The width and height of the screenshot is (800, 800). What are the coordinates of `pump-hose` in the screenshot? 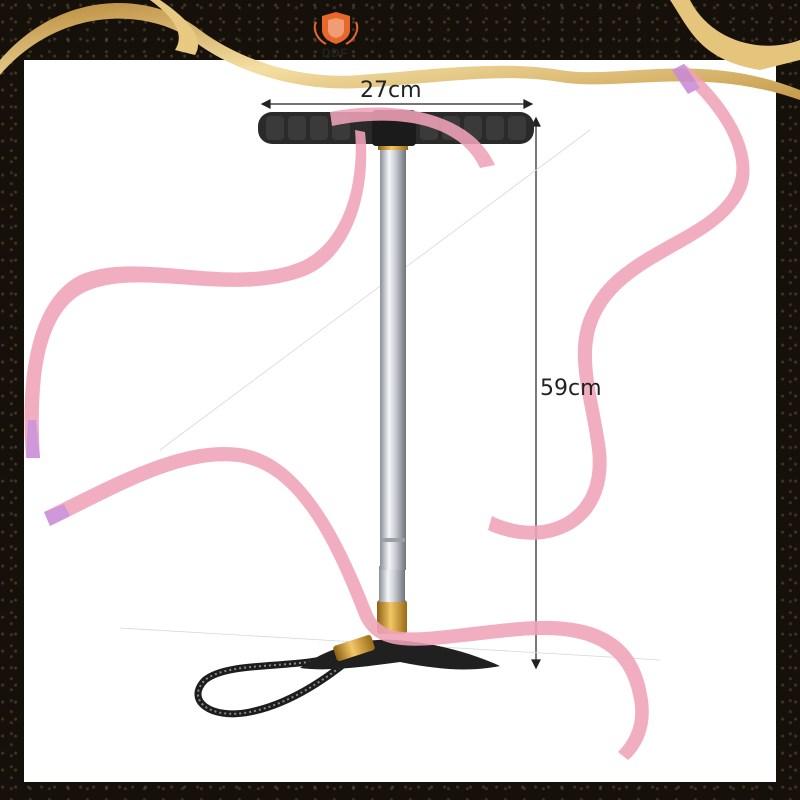 It's located at (284, 677).